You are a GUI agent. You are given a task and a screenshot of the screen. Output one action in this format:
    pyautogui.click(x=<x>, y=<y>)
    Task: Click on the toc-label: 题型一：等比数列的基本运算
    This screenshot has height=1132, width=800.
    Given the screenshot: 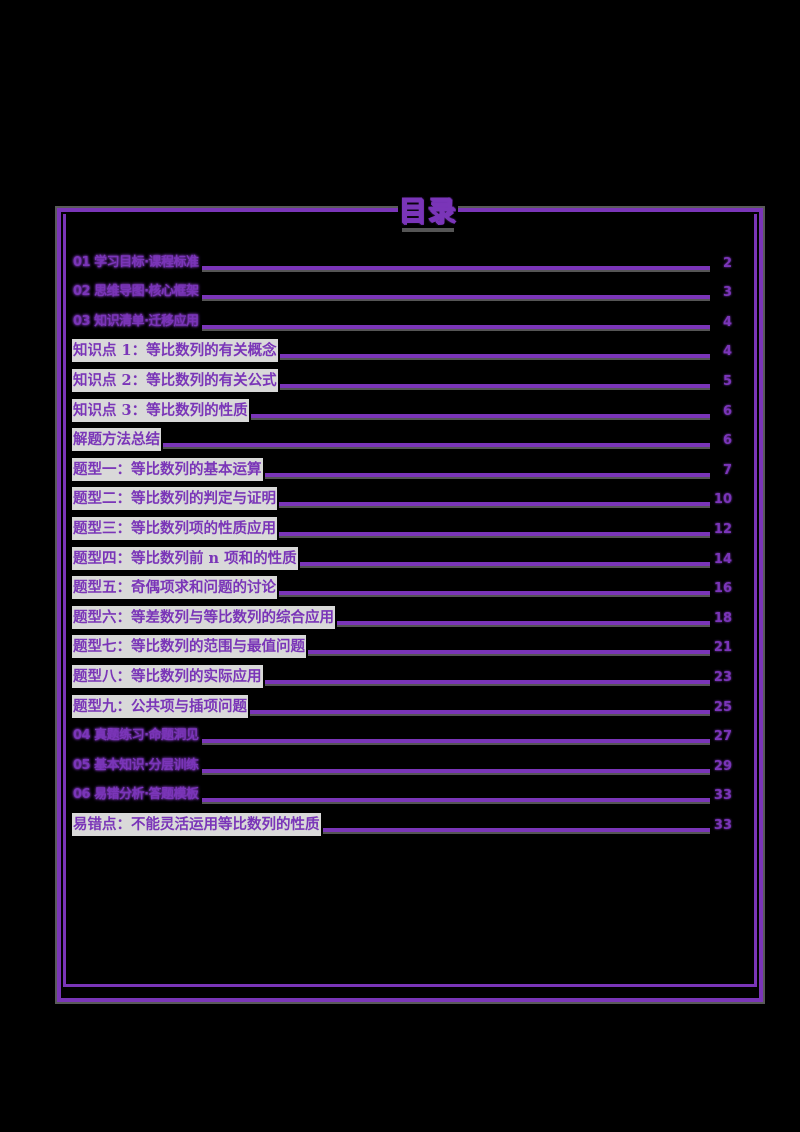 What is the action you would take?
    pyautogui.click(x=167, y=469)
    